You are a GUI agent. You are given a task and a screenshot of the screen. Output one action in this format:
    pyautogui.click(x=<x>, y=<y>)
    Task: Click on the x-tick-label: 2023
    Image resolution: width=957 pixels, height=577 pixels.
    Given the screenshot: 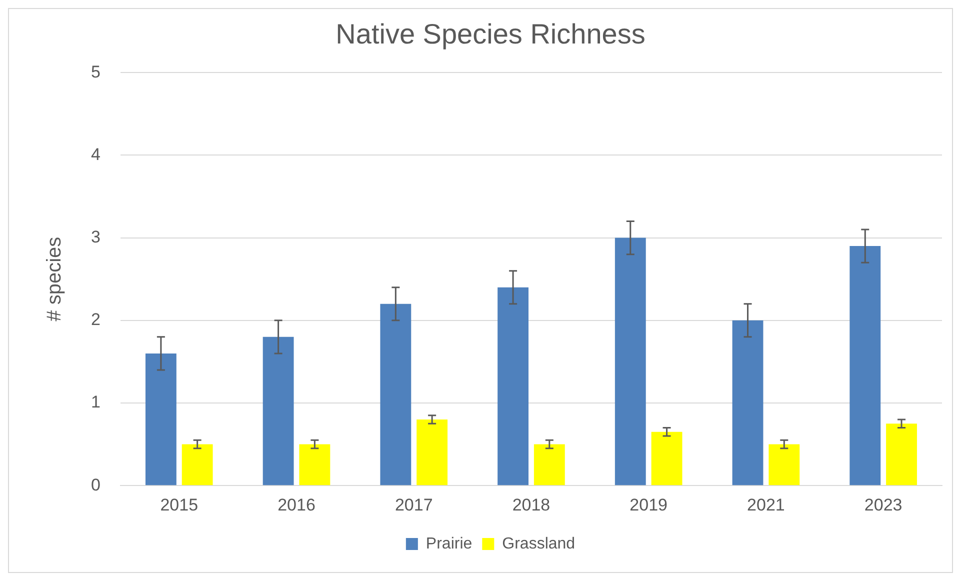 What is the action you would take?
    pyautogui.click(x=883, y=504)
    